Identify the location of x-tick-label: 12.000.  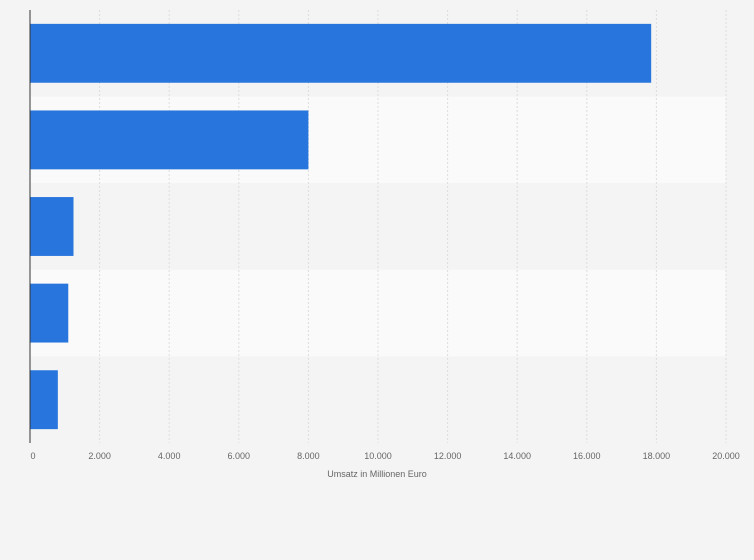
(448, 456).